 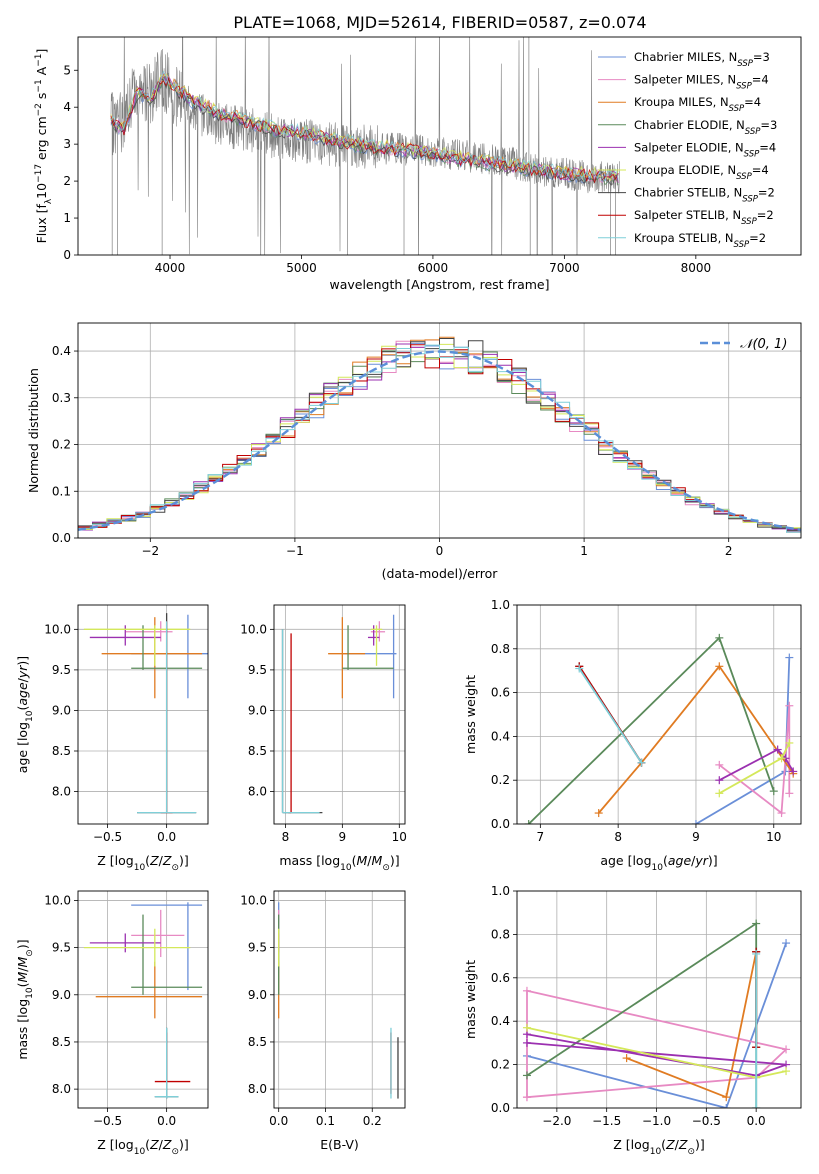 What do you see at coordinates (556, 1121) in the screenshot?
I see `weight_vs_Z-xtick-label: −2.0` at bounding box center [556, 1121].